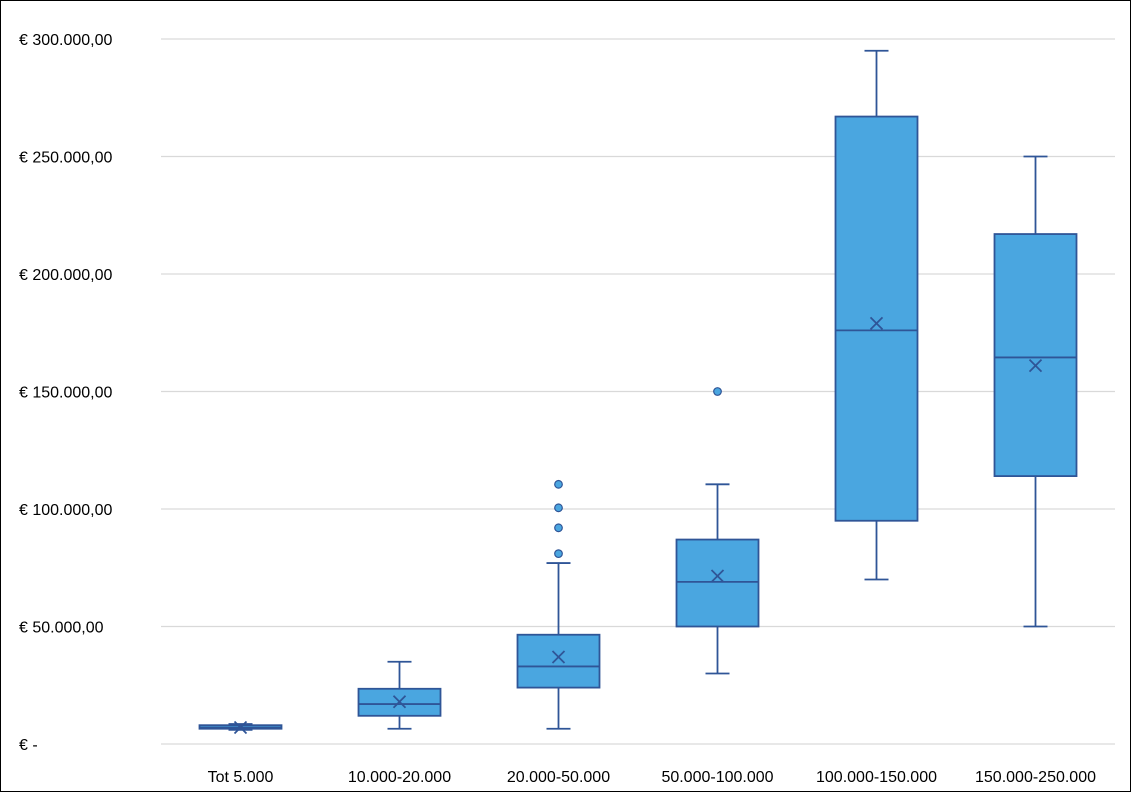 The width and height of the screenshot is (1131, 796). Describe the element at coordinates (66, 510) in the screenshot. I see `y-tick-label: € 100.000,00` at that location.